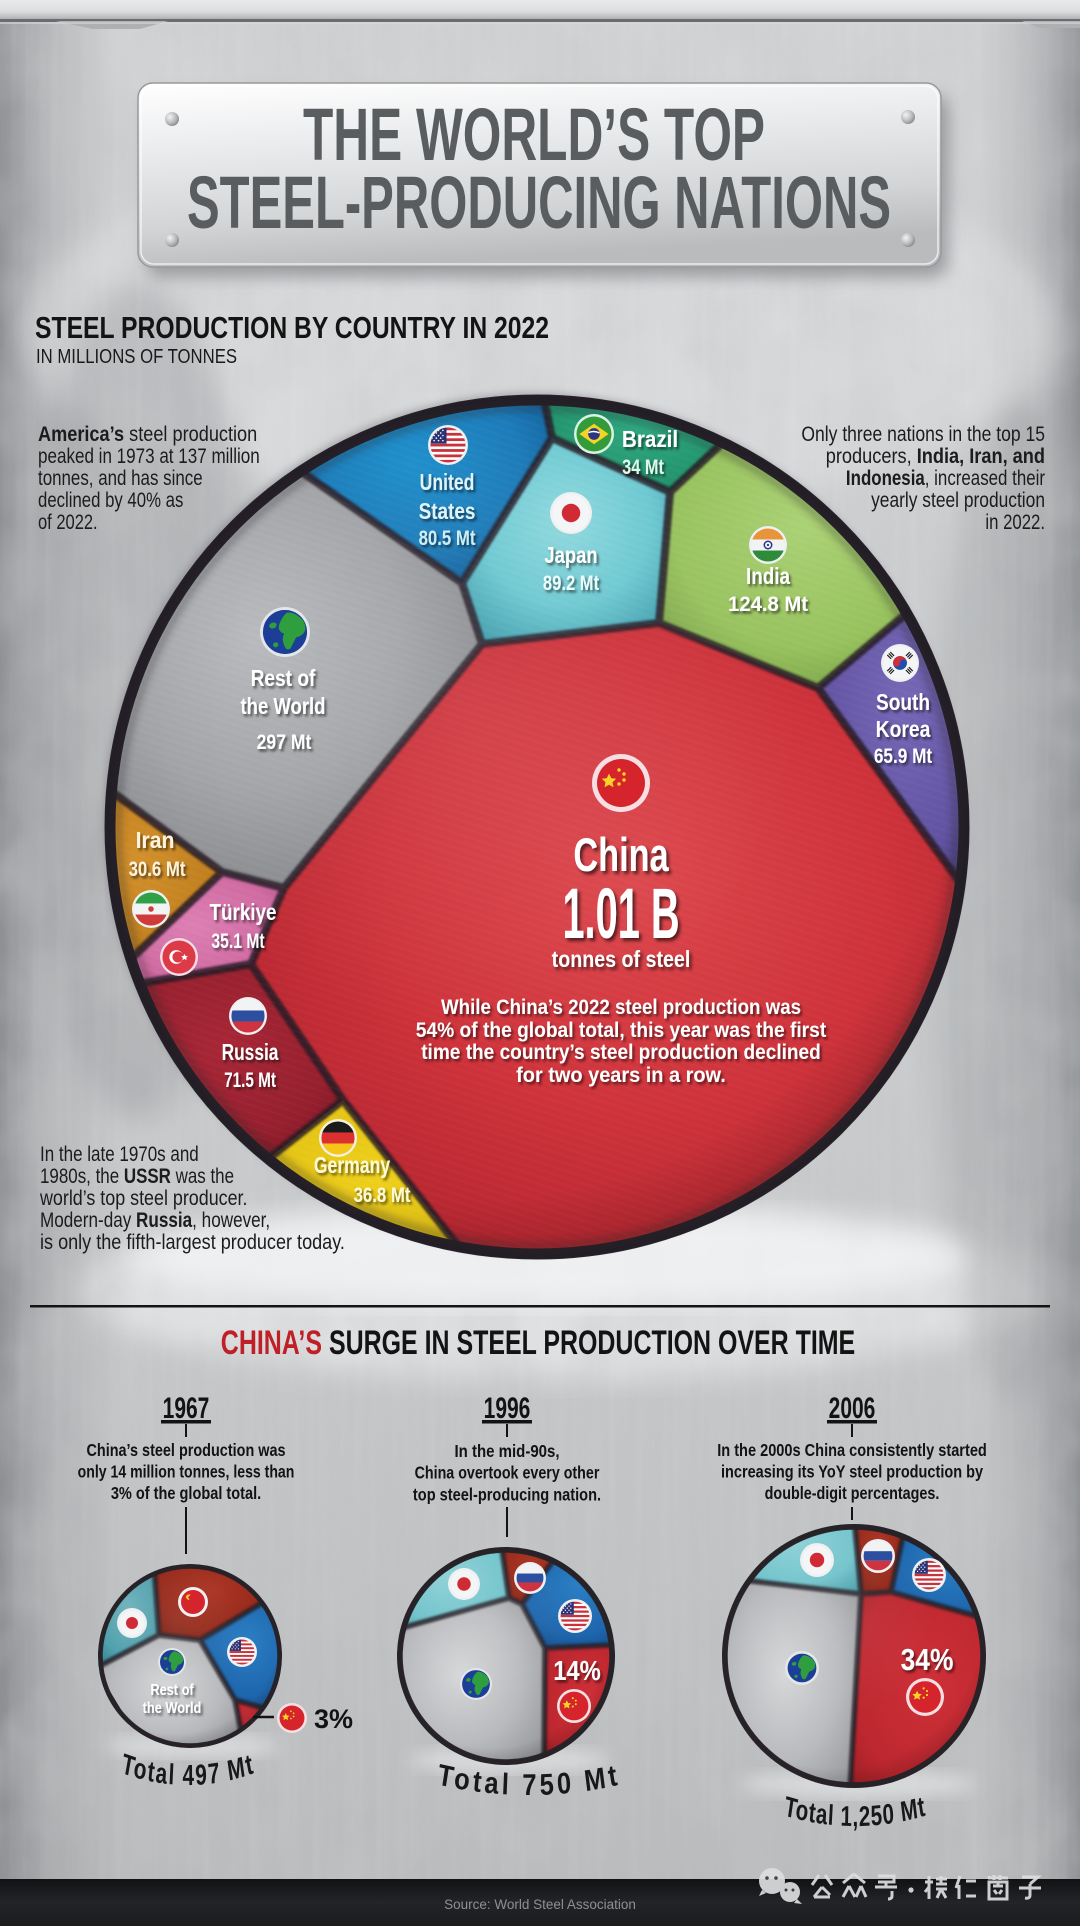  Describe the element at coordinates (577, 1670) in the screenshot. I see `svg-text: 14%` at that location.